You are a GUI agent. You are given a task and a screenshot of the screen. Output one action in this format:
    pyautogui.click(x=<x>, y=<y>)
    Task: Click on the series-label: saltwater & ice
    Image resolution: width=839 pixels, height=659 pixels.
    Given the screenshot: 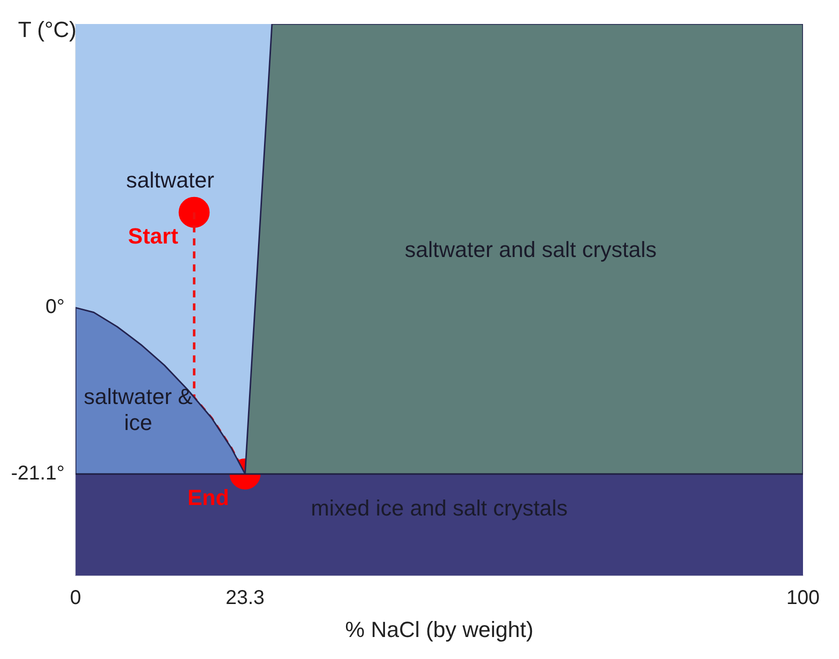 What is the action you would take?
    pyautogui.click(x=138, y=410)
    